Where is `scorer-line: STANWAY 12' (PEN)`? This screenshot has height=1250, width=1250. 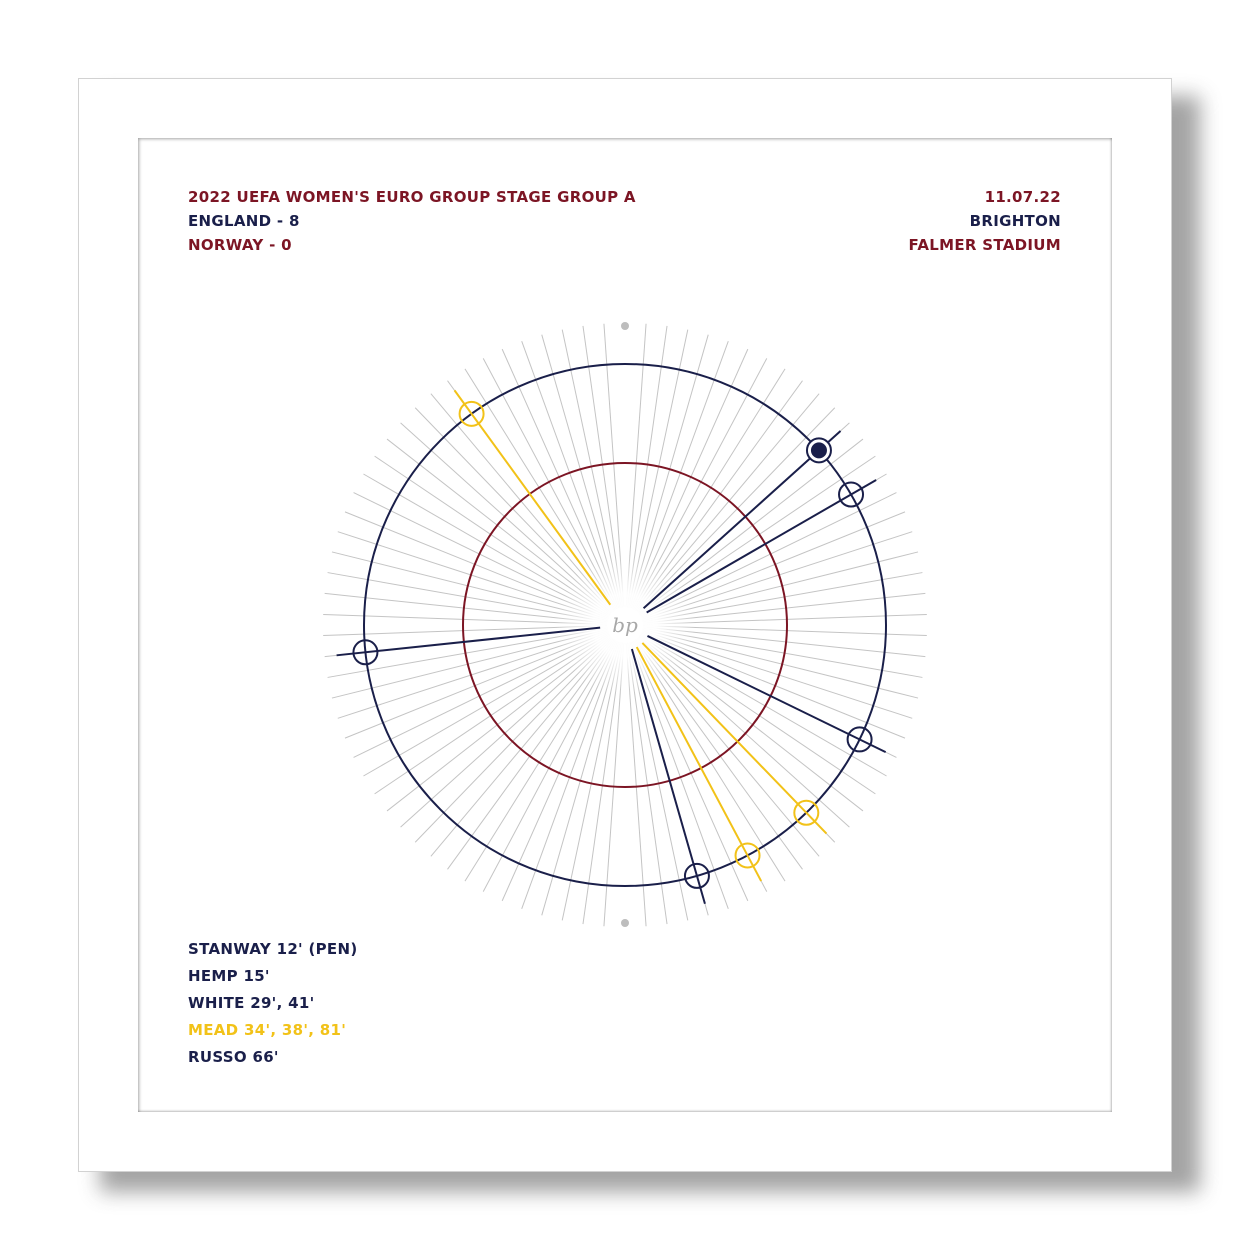
scorer-line: STANWAY 12' (PEN) is located at coordinates (272, 949).